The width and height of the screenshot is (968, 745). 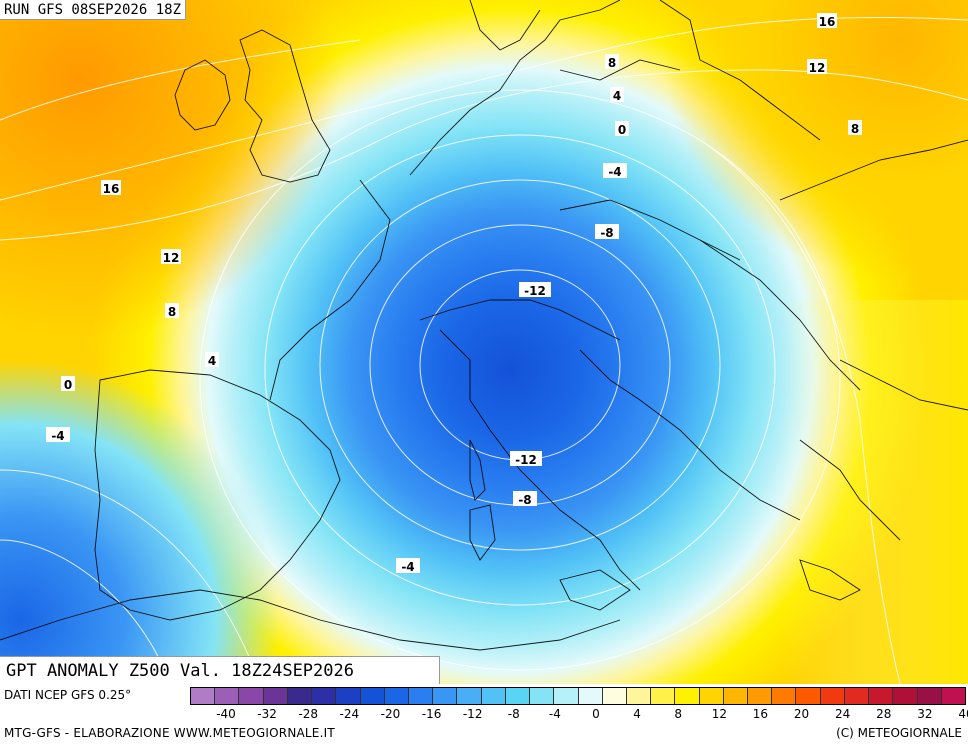 I want to click on color-scale-tick: -24, so click(x=349, y=714).